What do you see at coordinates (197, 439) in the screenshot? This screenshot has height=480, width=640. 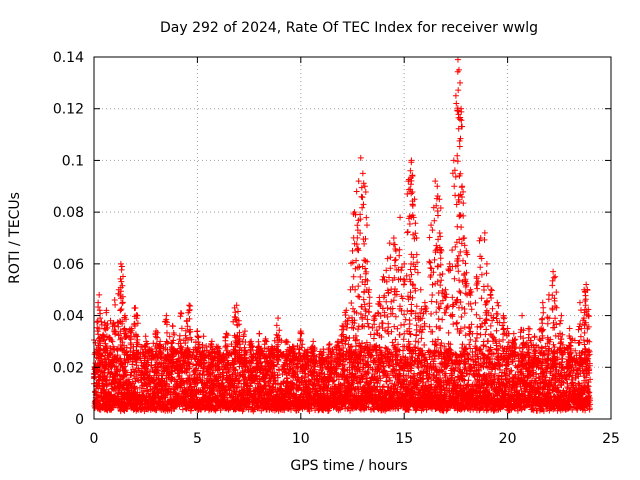 I see `x-tick-label: 5` at bounding box center [197, 439].